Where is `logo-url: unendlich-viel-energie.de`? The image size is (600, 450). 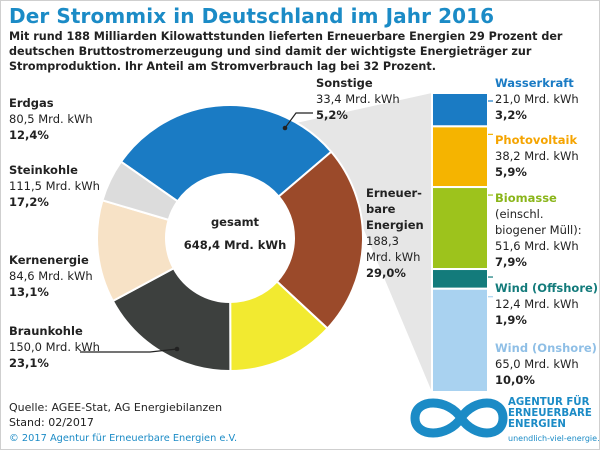
logo-url: unendlich-viel-energie.de is located at coordinates (554, 438).